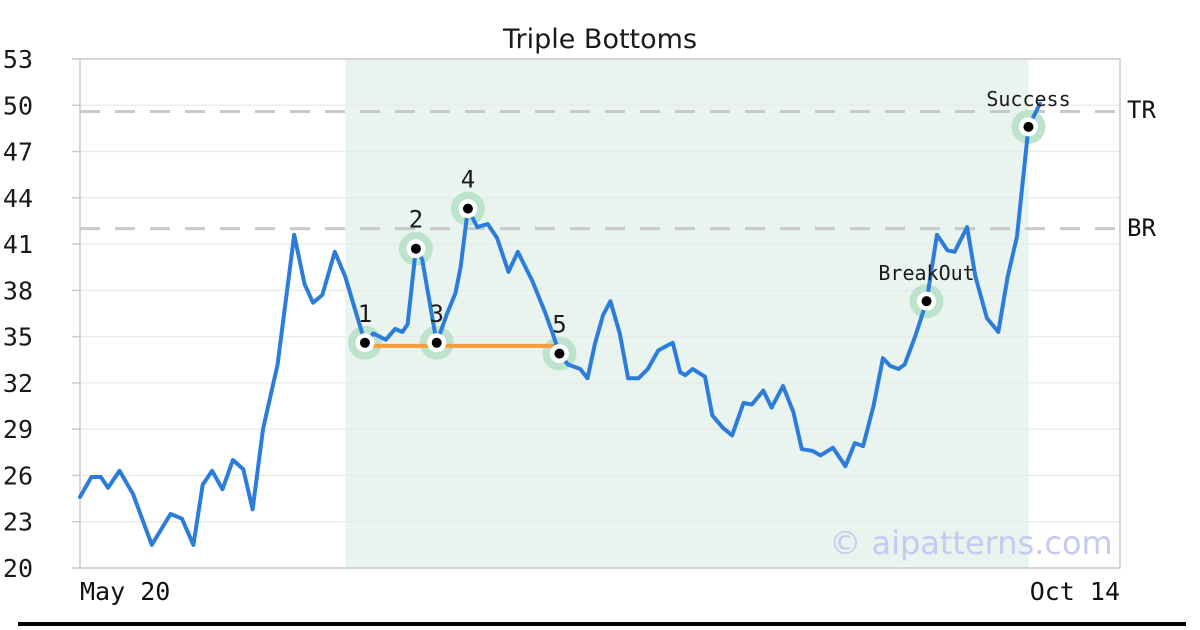 The height and width of the screenshot is (630, 1200). What do you see at coordinates (18, 290) in the screenshot?
I see `y-tick-label: 38` at bounding box center [18, 290].